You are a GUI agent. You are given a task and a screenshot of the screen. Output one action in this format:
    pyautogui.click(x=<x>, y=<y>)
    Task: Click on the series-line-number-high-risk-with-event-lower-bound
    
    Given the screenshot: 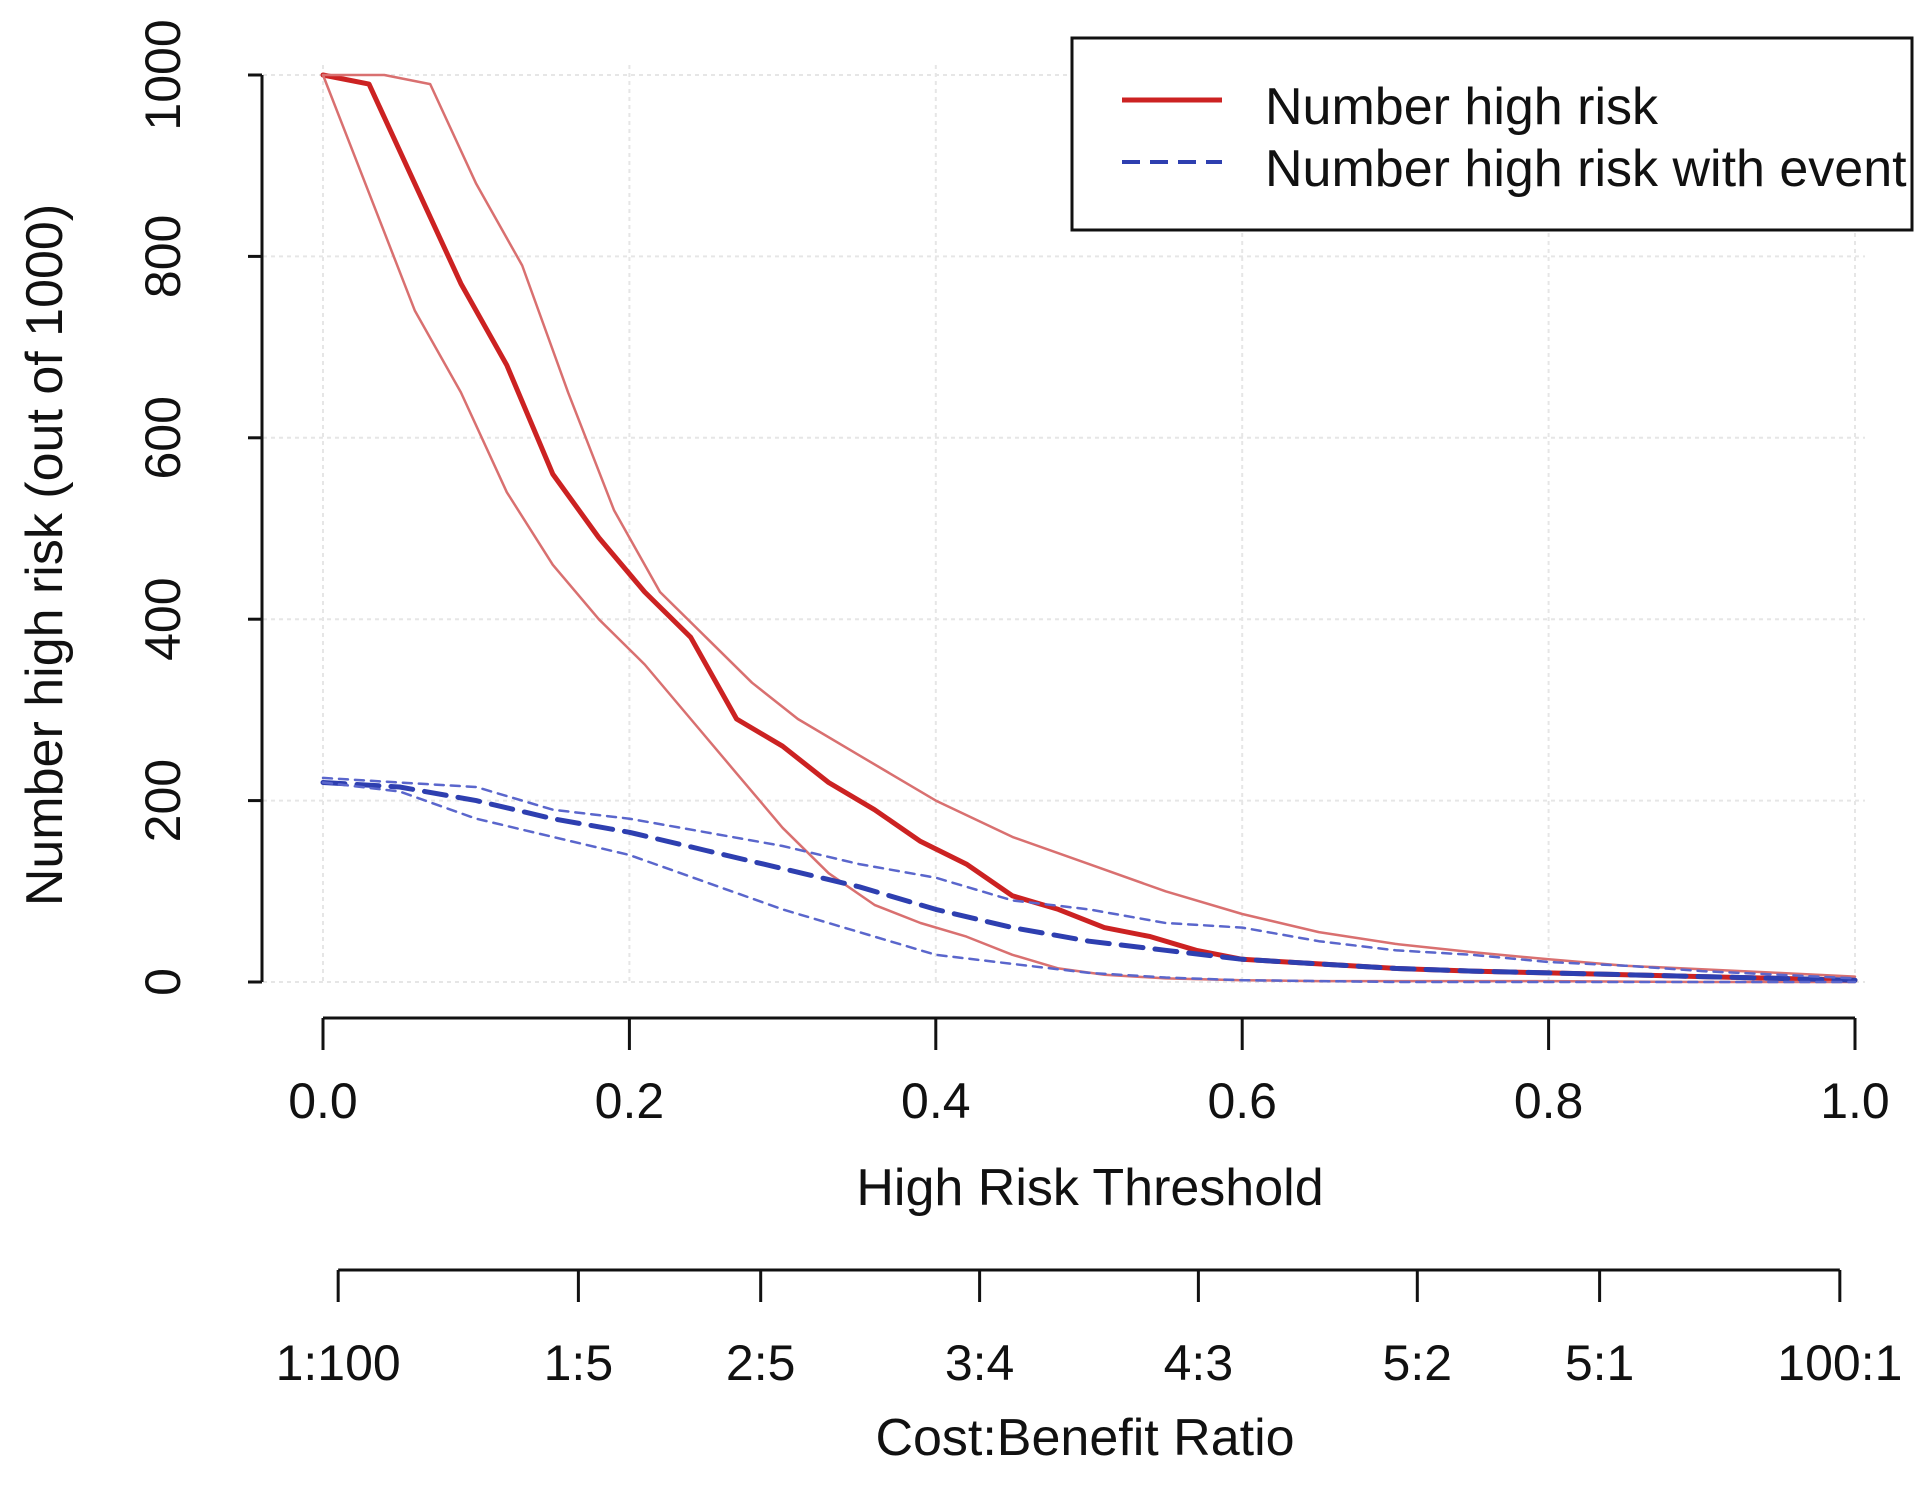 What is the action you would take?
    pyautogui.click(x=1089, y=882)
    